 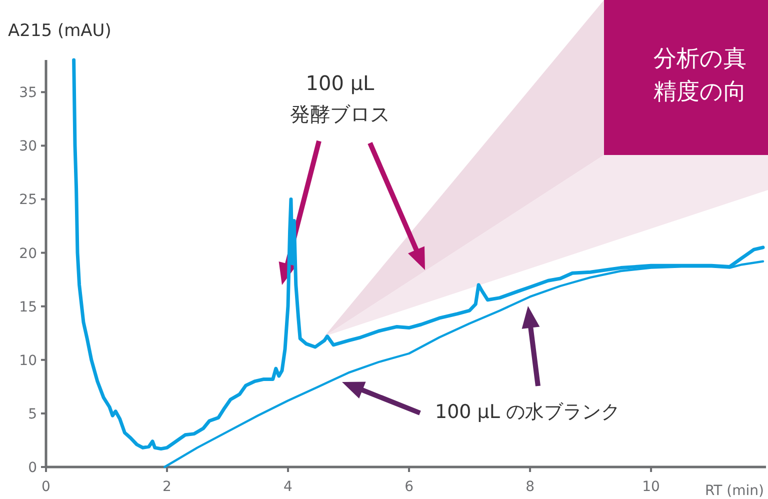 What do you see at coordinates (28, 307) in the screenshot?
I see `y-tick-label: 15` at bounding box center [28, 307].